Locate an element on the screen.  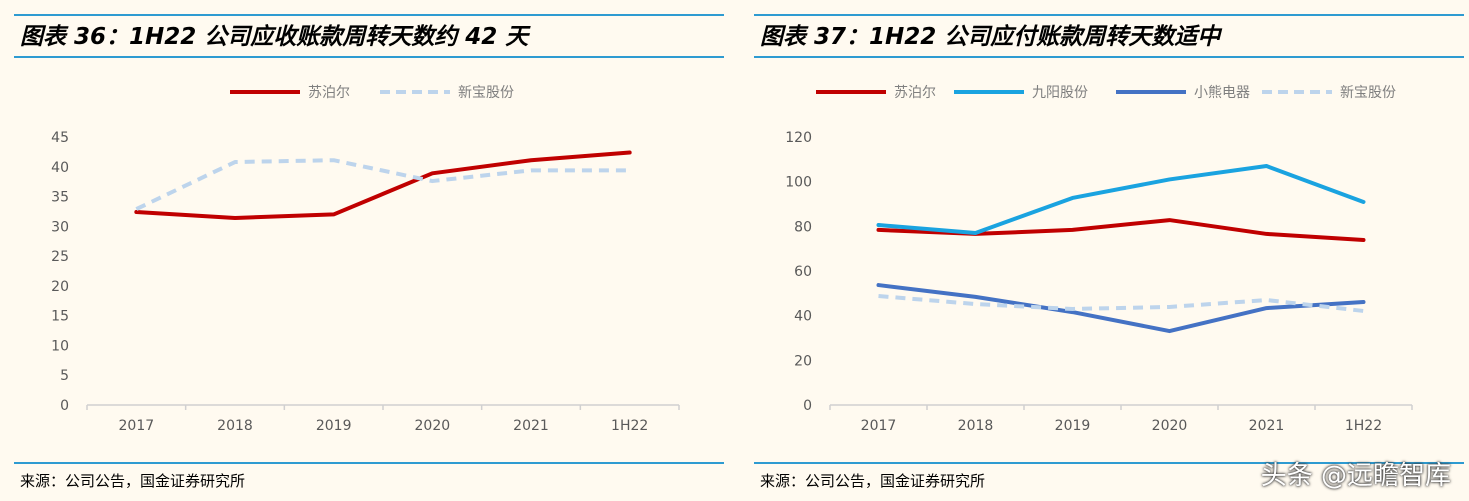
y-tick-label: 80 is located at coordinates (803, 227).